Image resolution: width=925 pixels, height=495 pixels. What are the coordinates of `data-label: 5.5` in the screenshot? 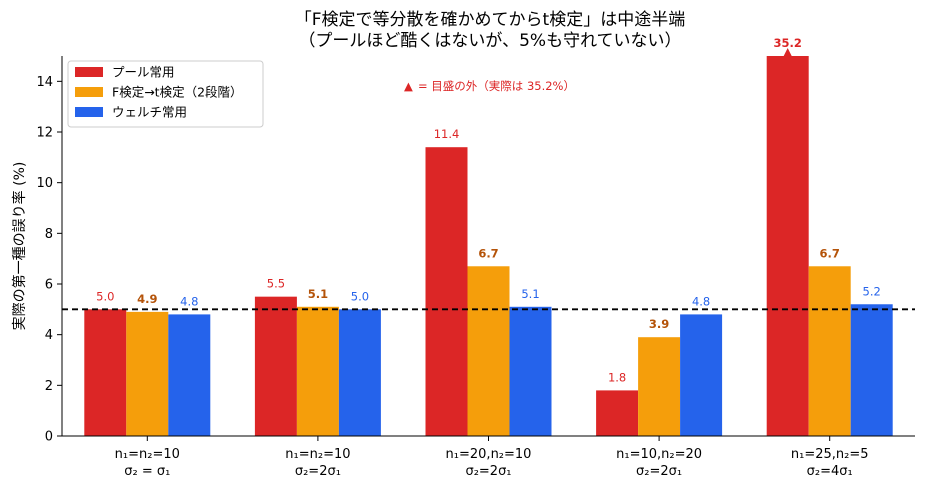 It's located at (276, 284).